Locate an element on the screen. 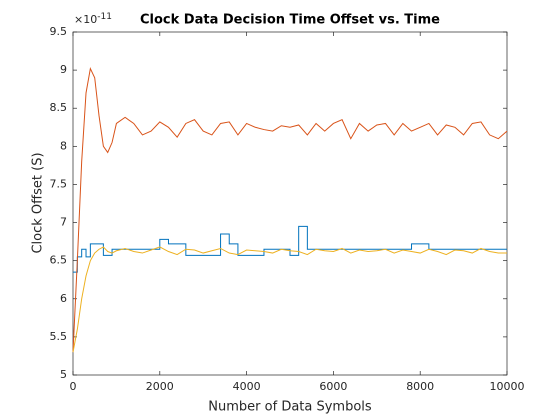 The image size is (560, 420). x-tick-label: 2000 is located at coordinates (160, 386).